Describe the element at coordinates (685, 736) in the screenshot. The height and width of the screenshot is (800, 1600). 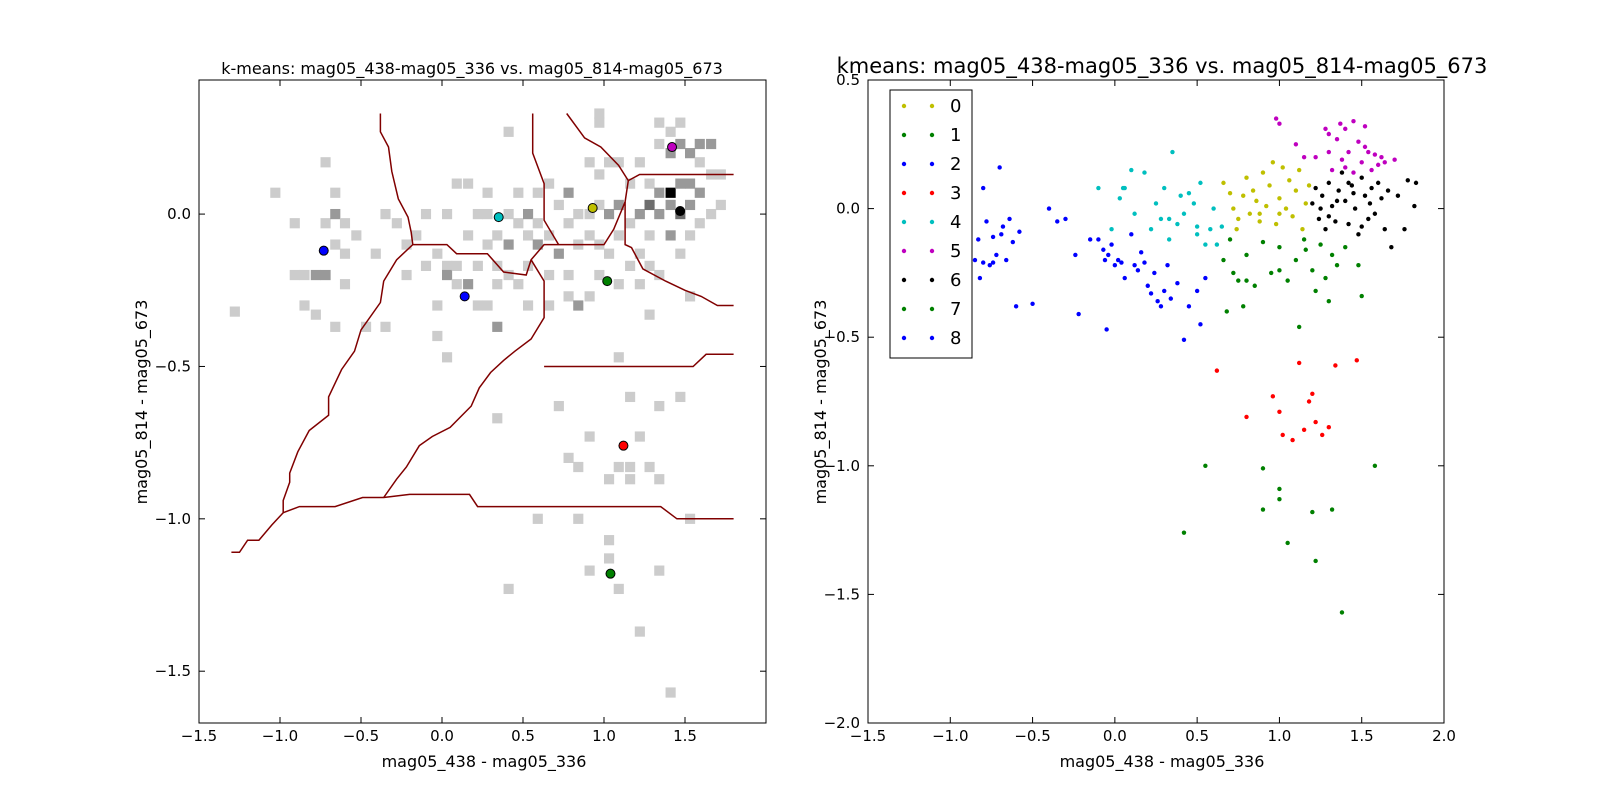
I see `left-x-tick-label: 1.5` at that location.